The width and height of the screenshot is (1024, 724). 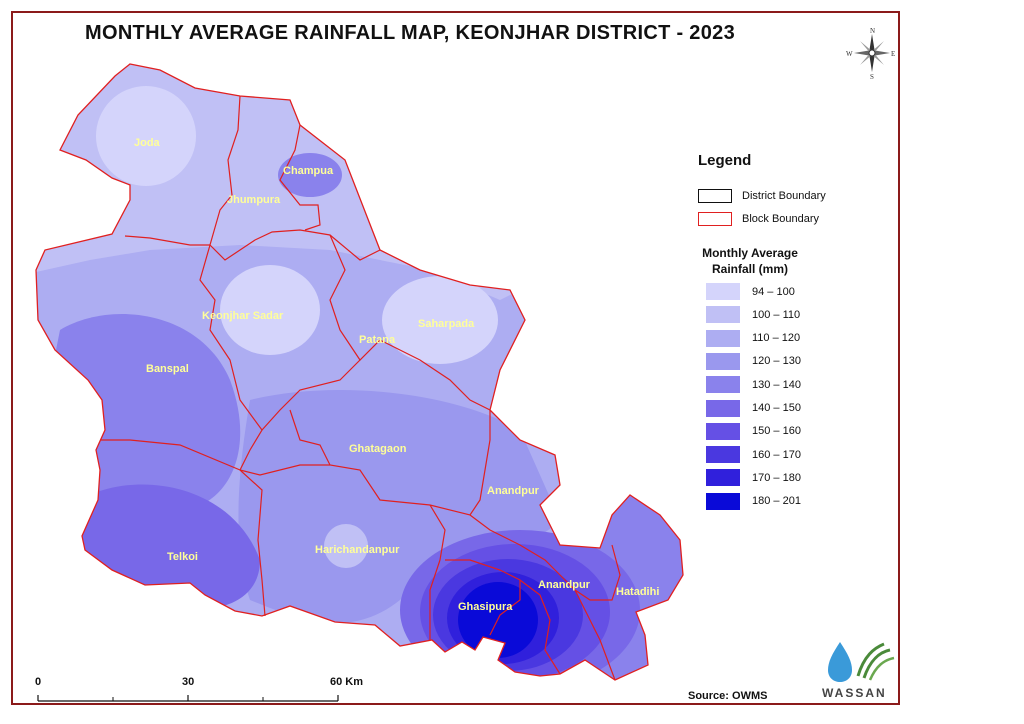 I want to click on label-hatadihi: Hatadihi, so click(x=637, y=592).